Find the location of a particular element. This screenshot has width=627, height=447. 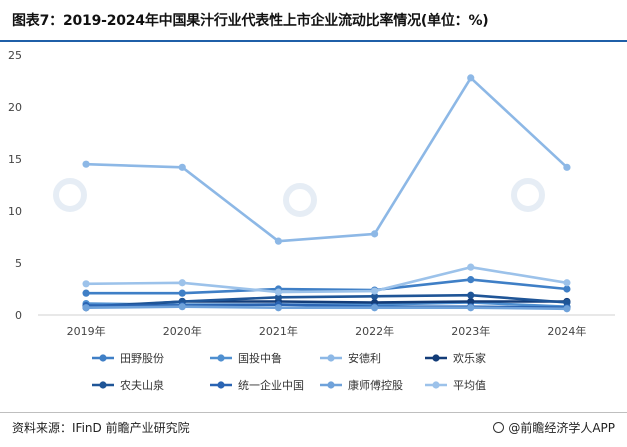

legend-item: 统一企业中国 is located at coordinates (257, 385).